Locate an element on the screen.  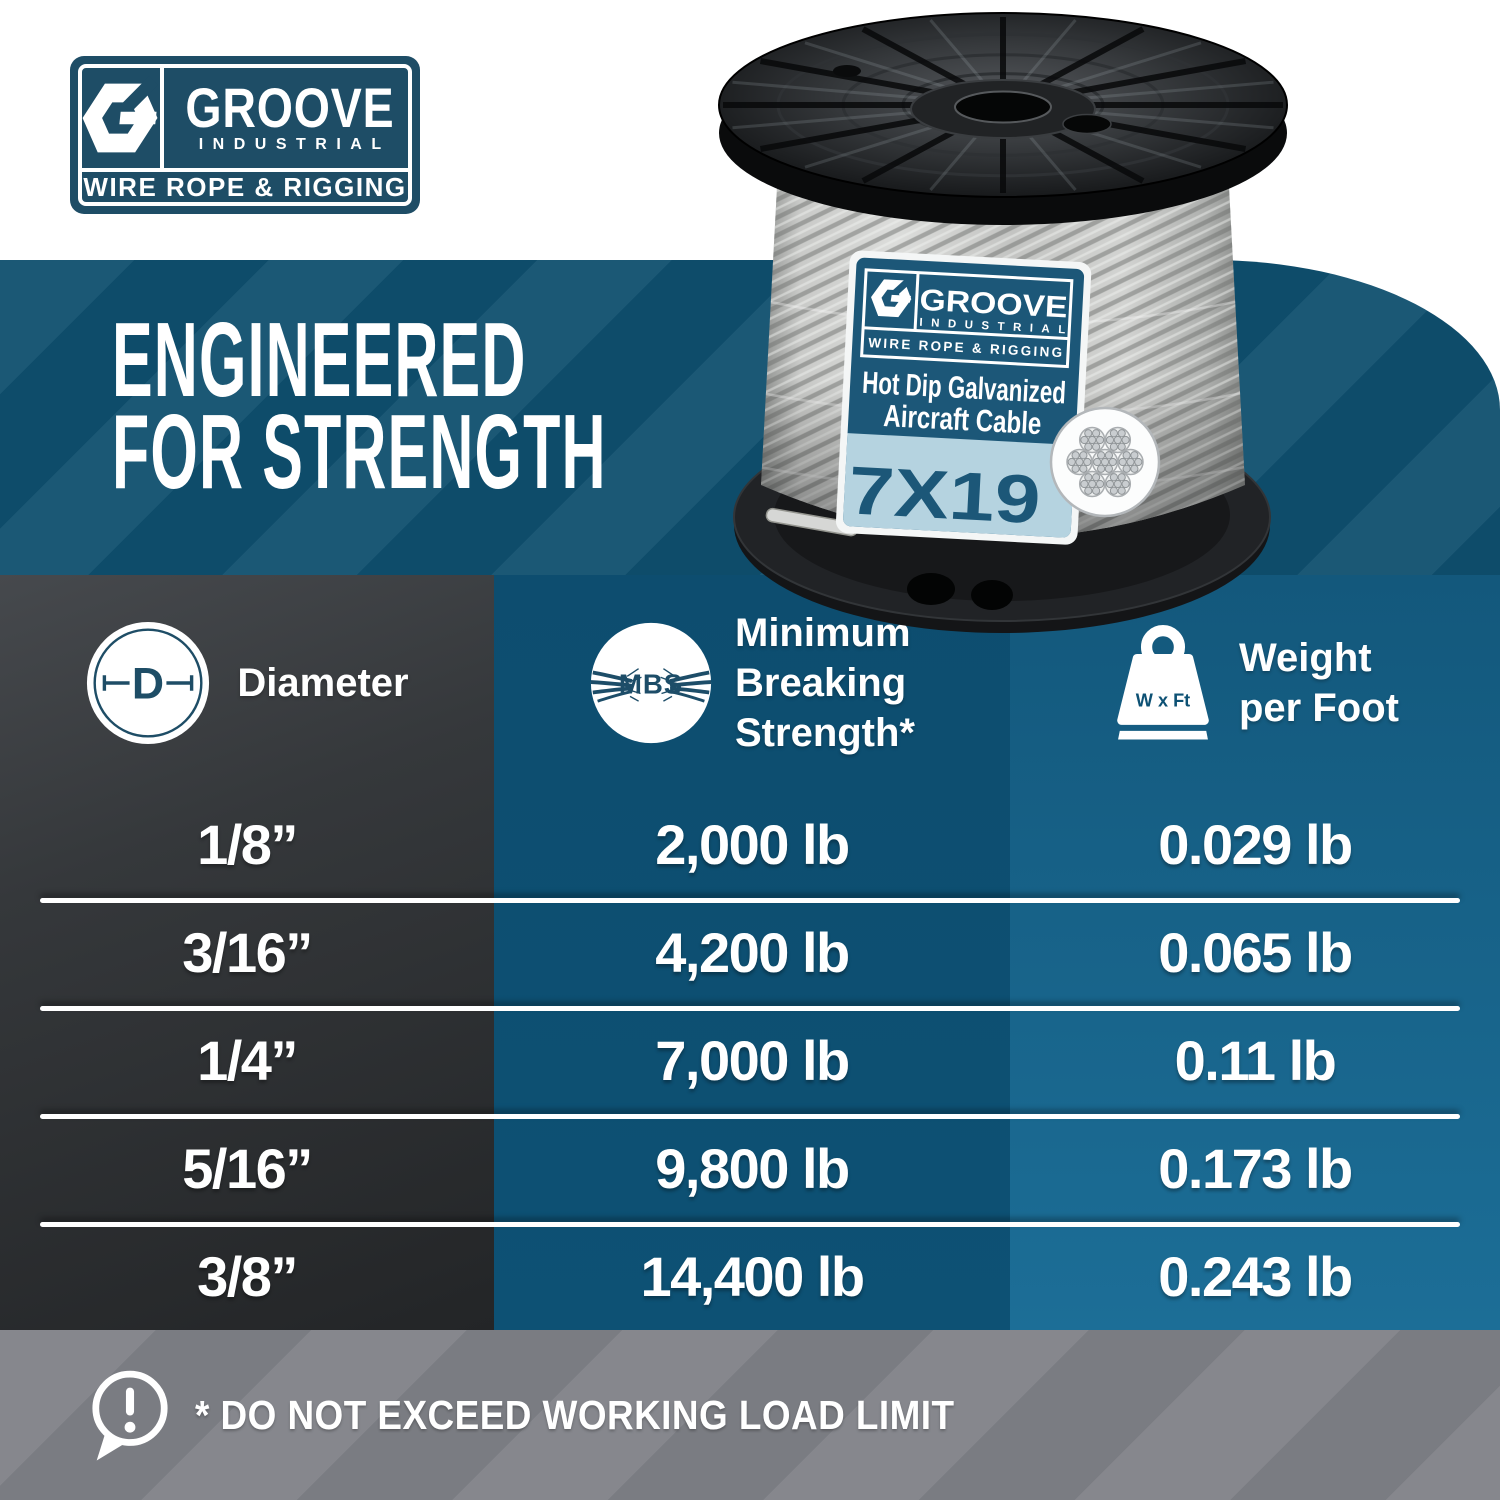
row5-weight: 0.243 lb is located at coordinates (1255, 1276).